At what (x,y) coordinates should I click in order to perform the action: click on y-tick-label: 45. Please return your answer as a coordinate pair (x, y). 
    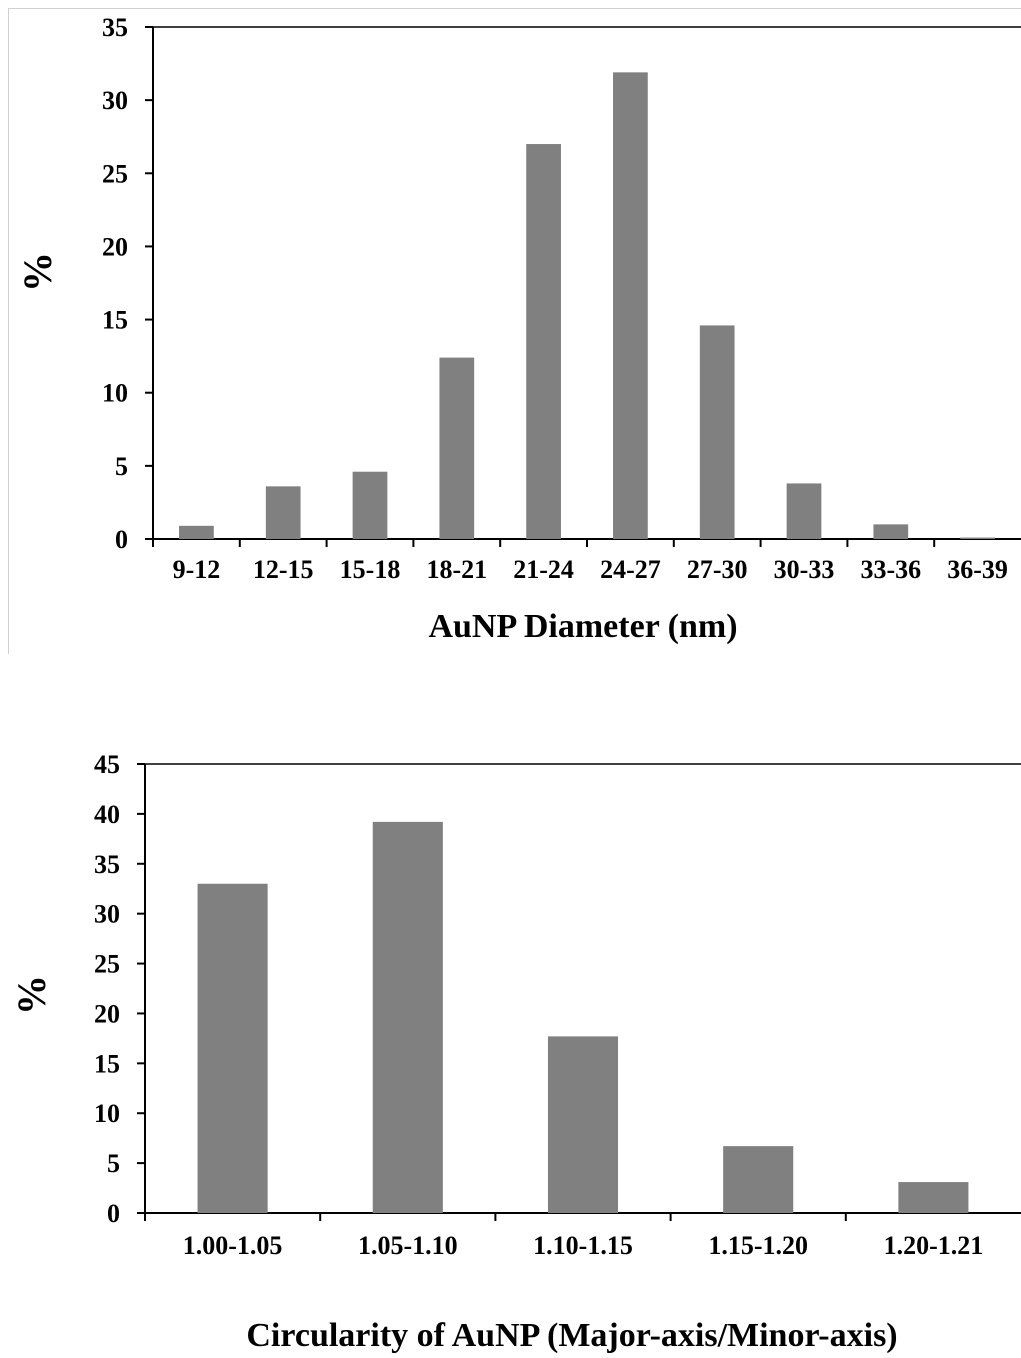
    Looking at the image, I should click on (107, 764).